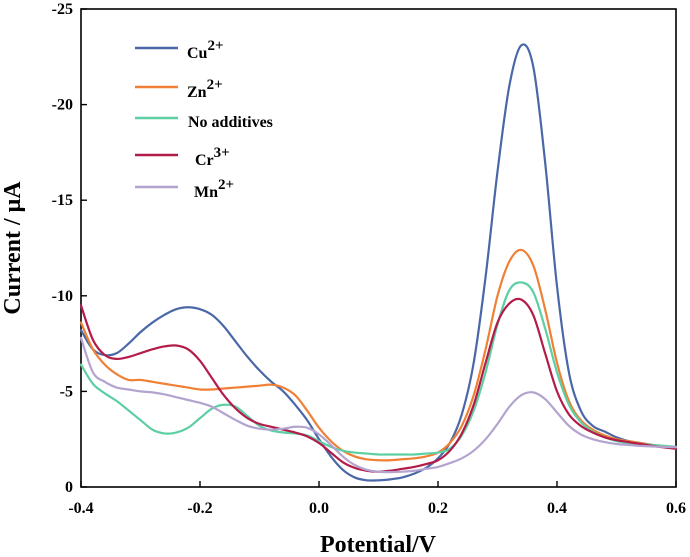 This screenshot has height=557, width=690. Describe the element at coordinates (66, 391) in the screenshot. I see `y-tick-label: -5` at that location.